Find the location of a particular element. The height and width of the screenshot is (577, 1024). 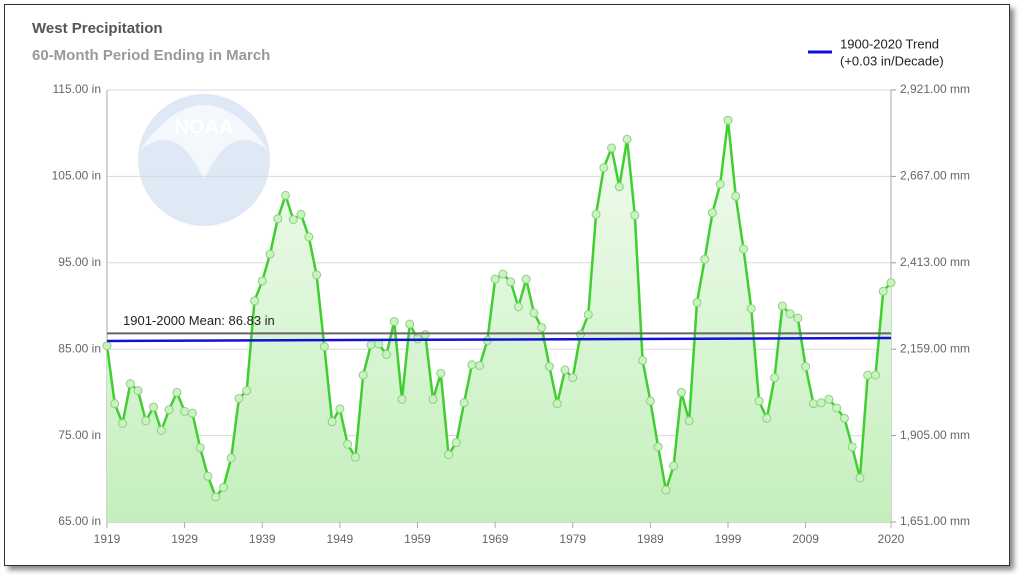

y2-tick-label: 2,413.00 mm is located at coordinates (935, 262).